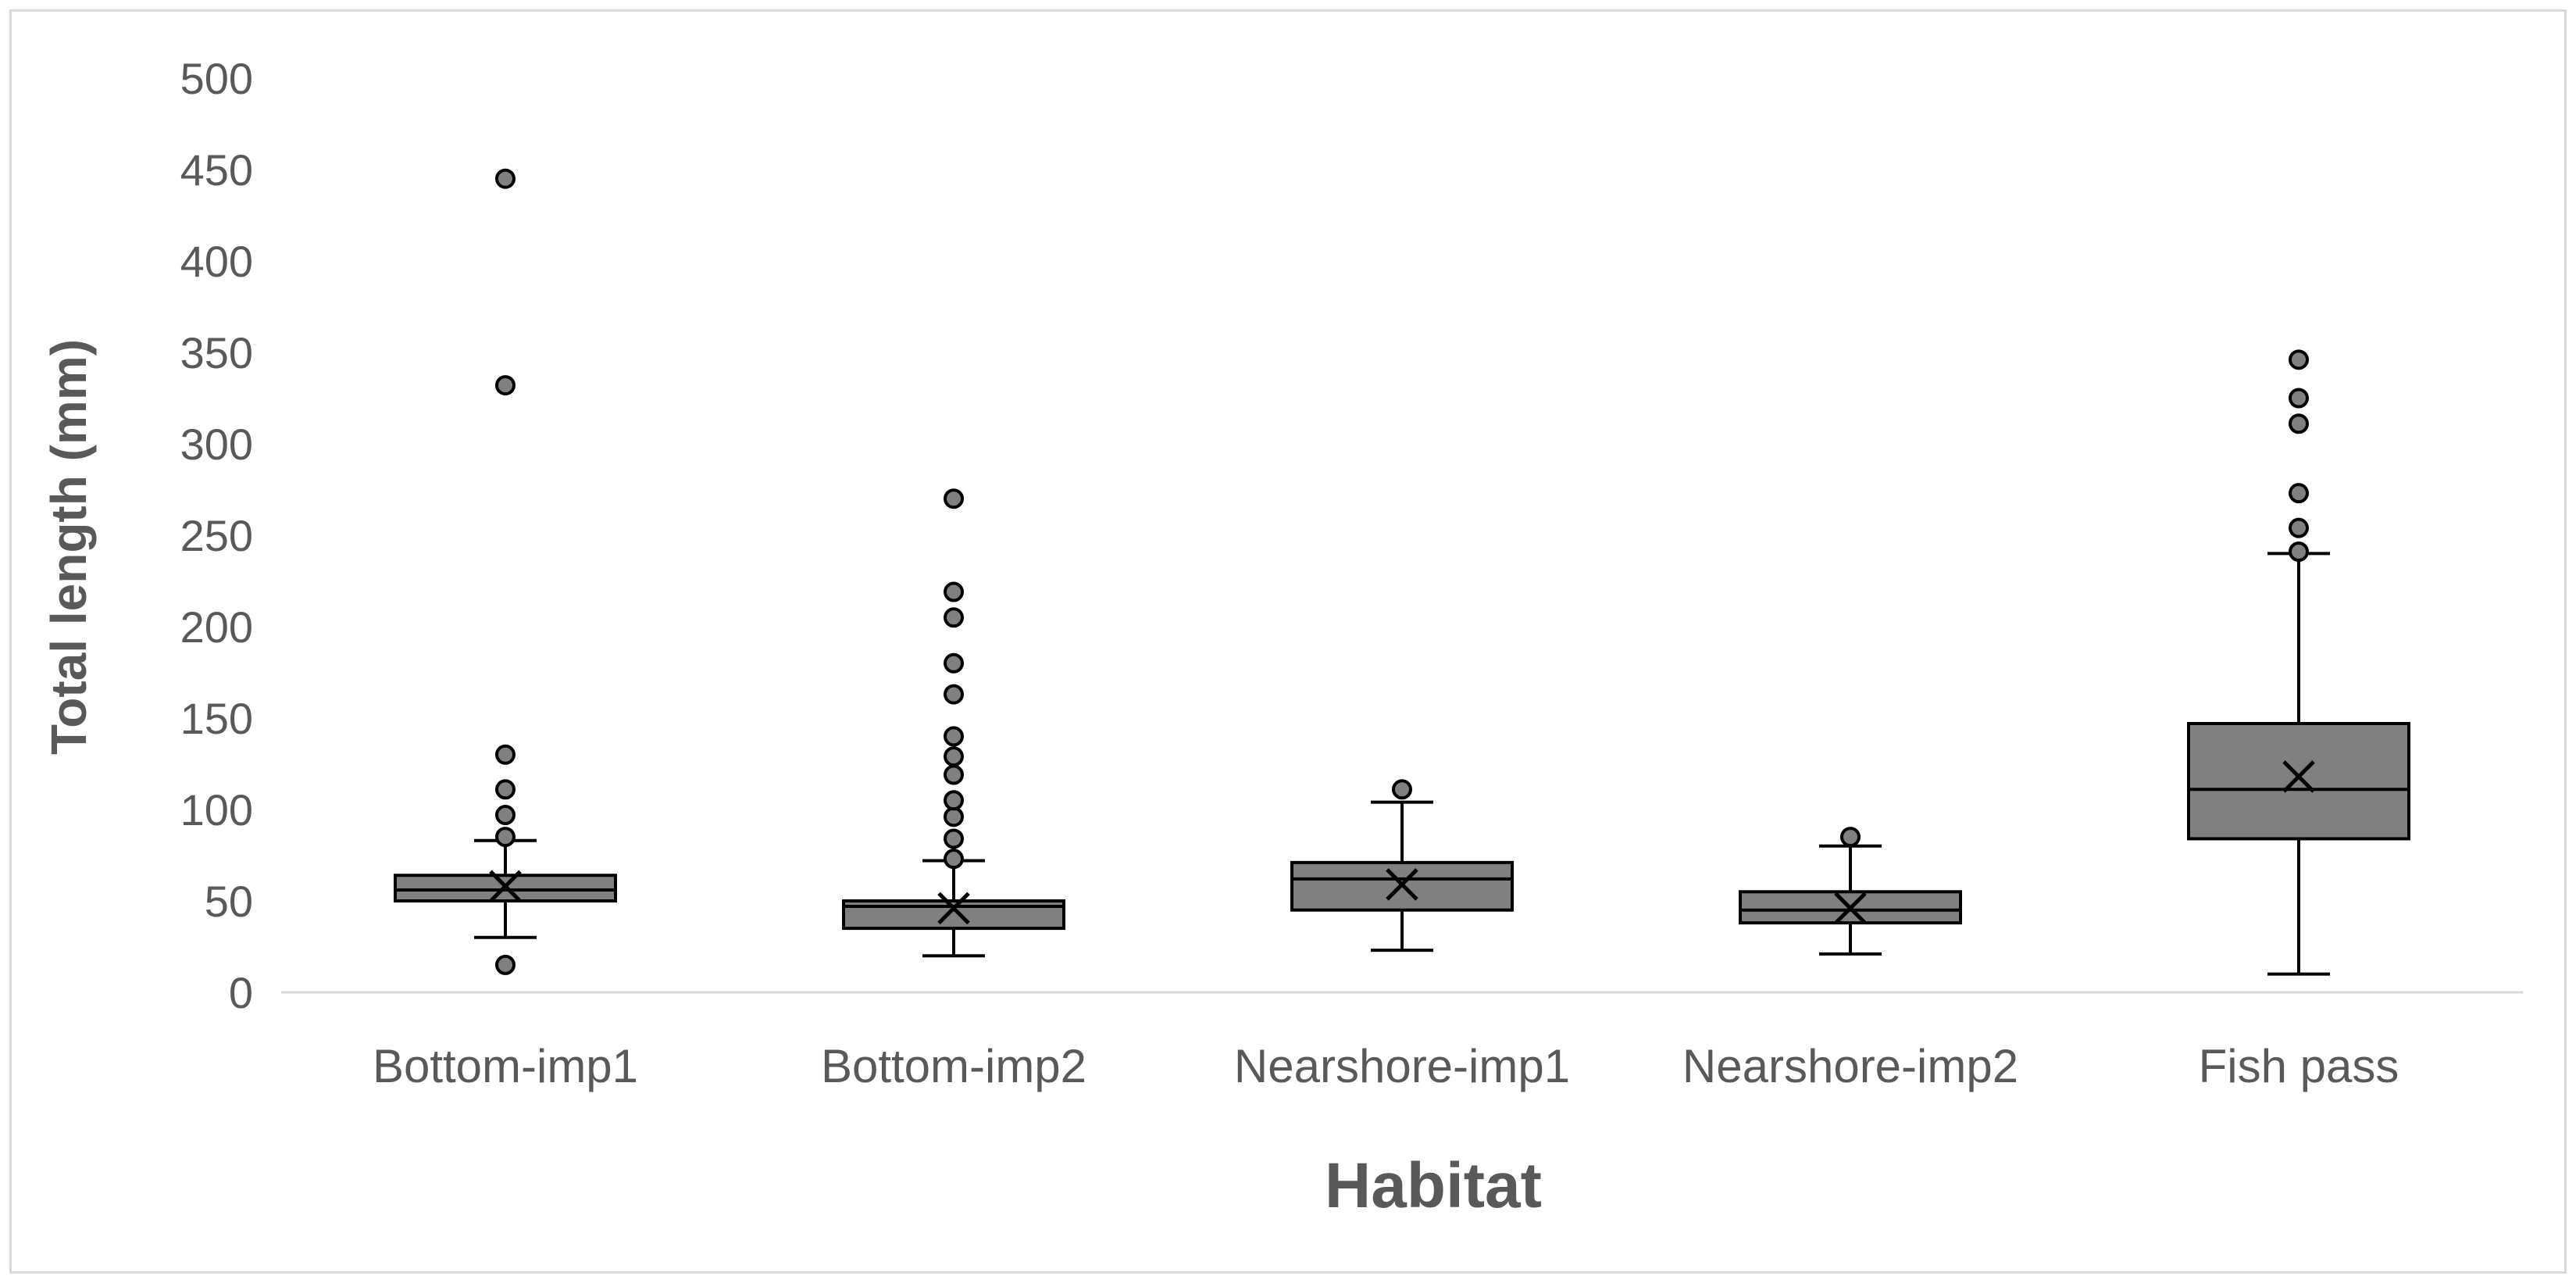  Describe the element at coordinates (1433, 1185) in the screenshot. I see `x-axis-title: Habitat` at that location.